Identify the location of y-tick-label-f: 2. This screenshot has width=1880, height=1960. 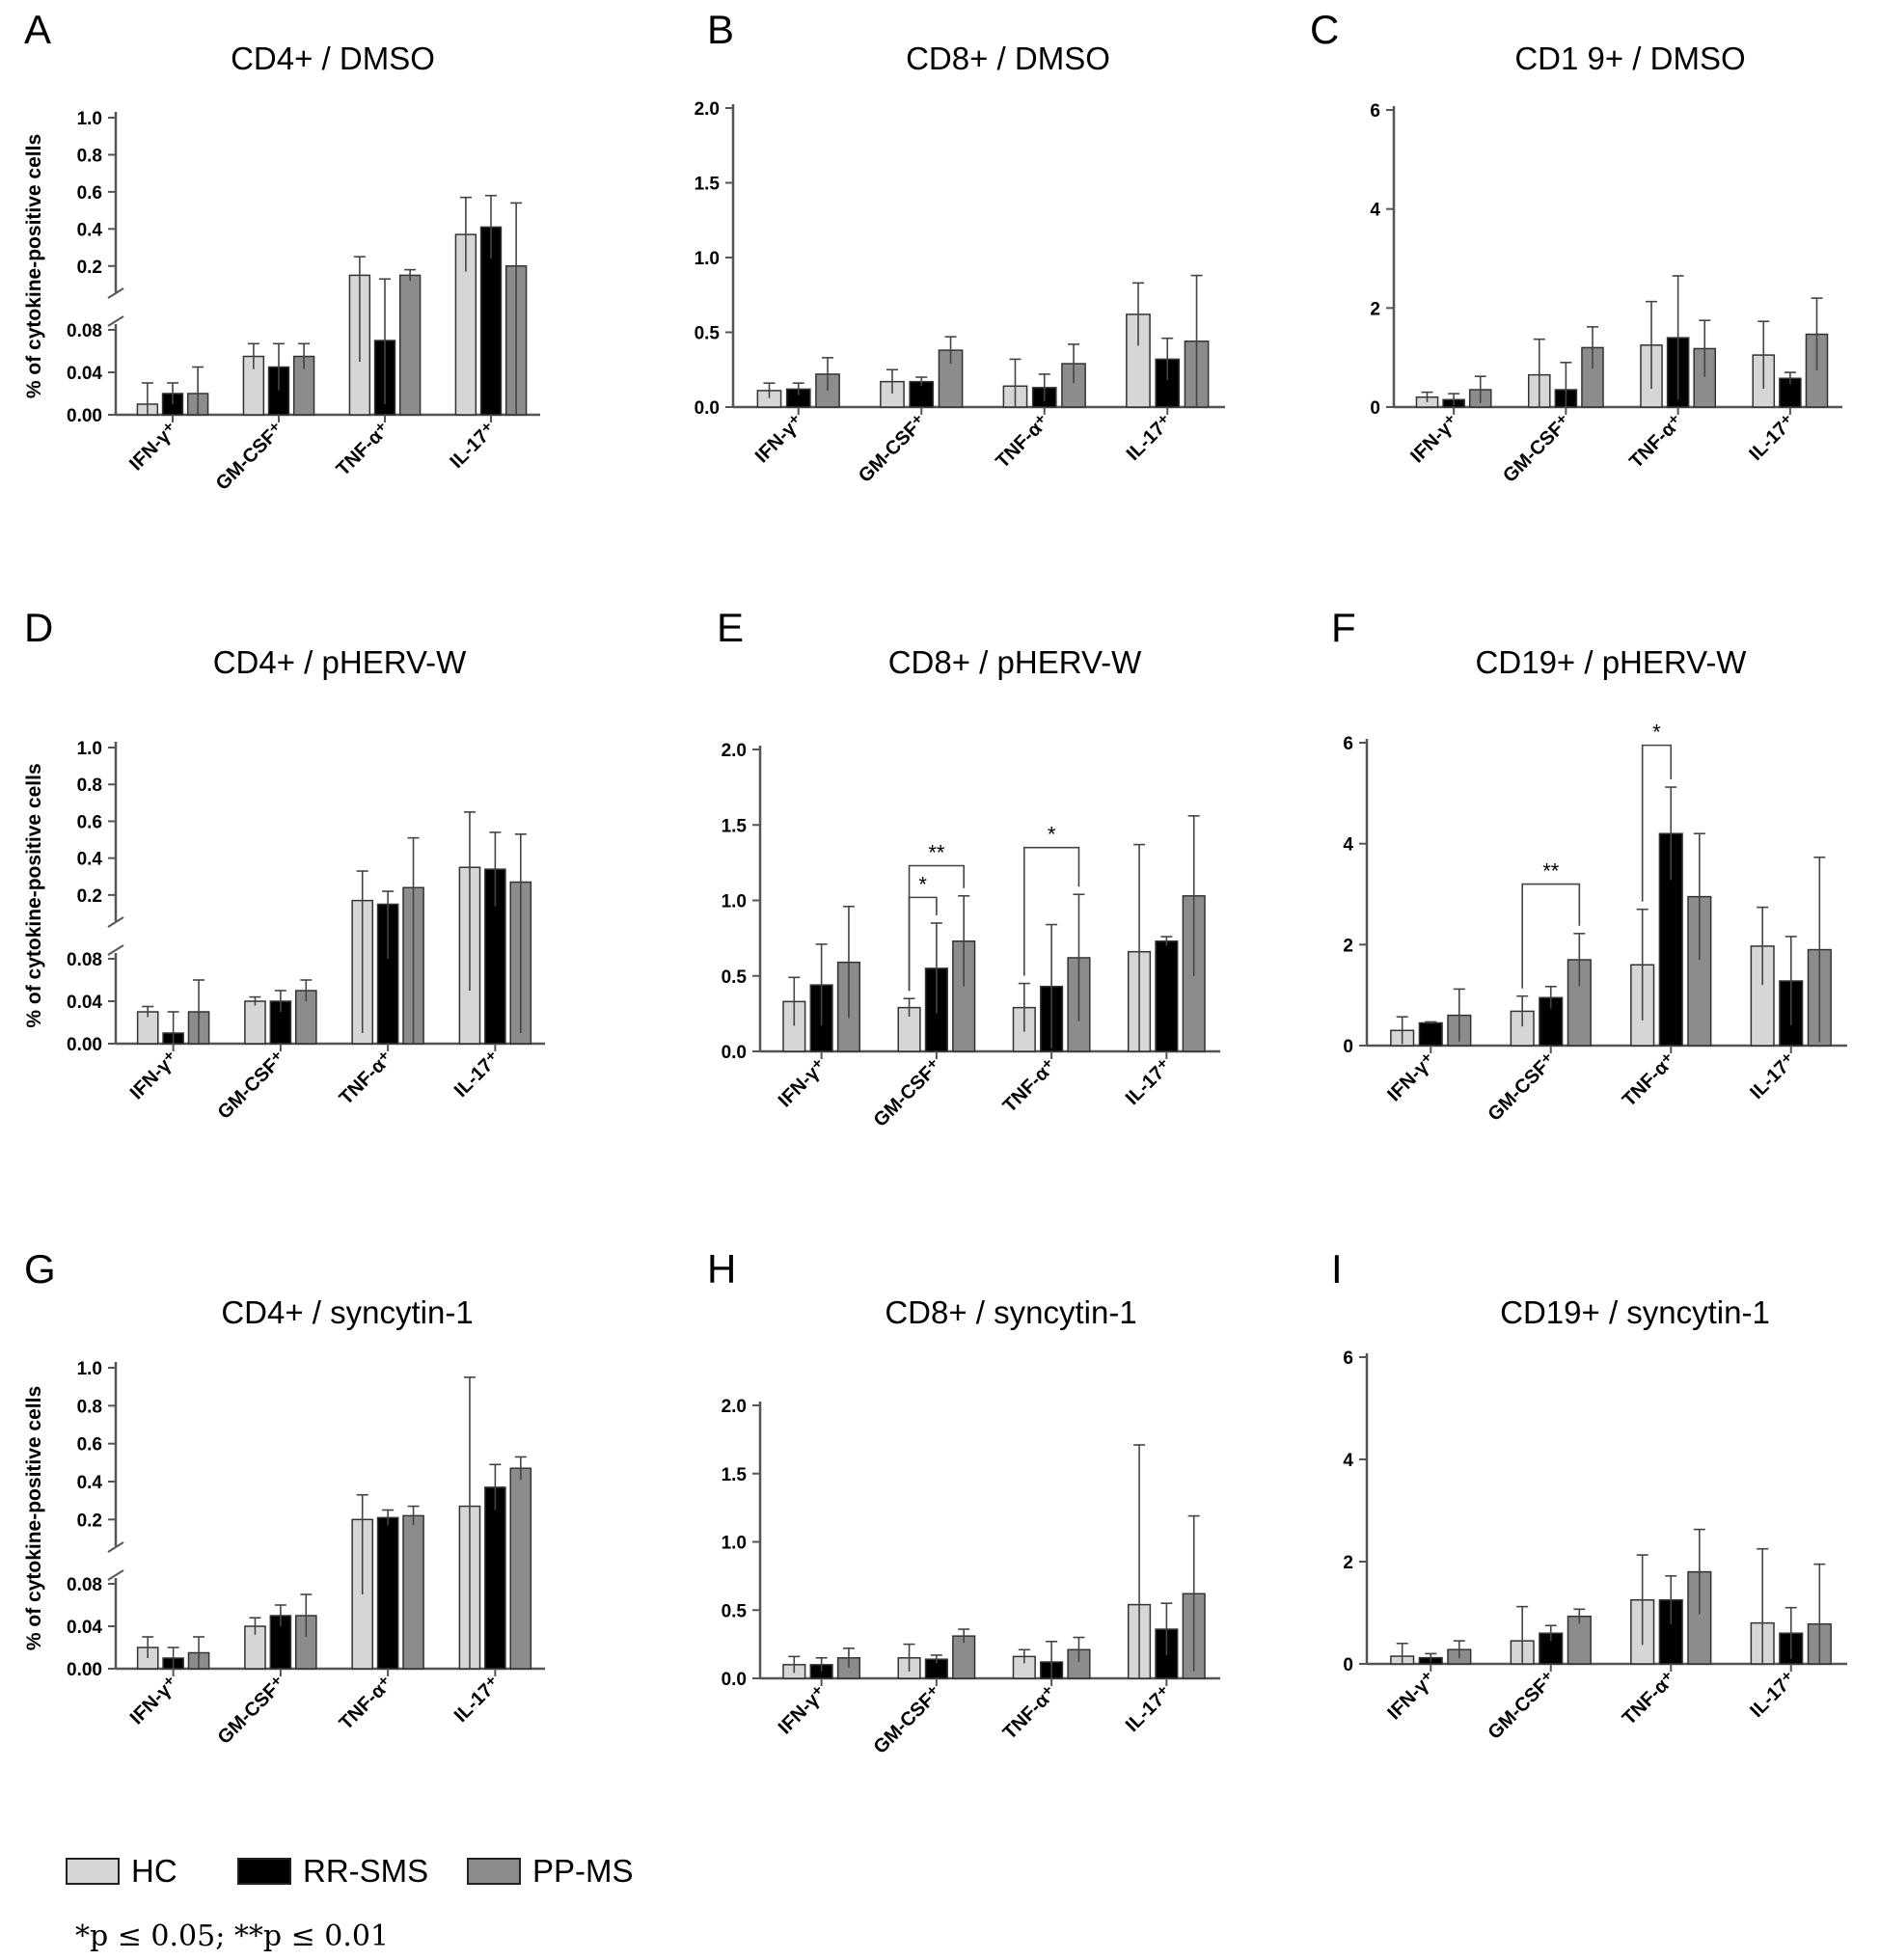
(1348, 946).